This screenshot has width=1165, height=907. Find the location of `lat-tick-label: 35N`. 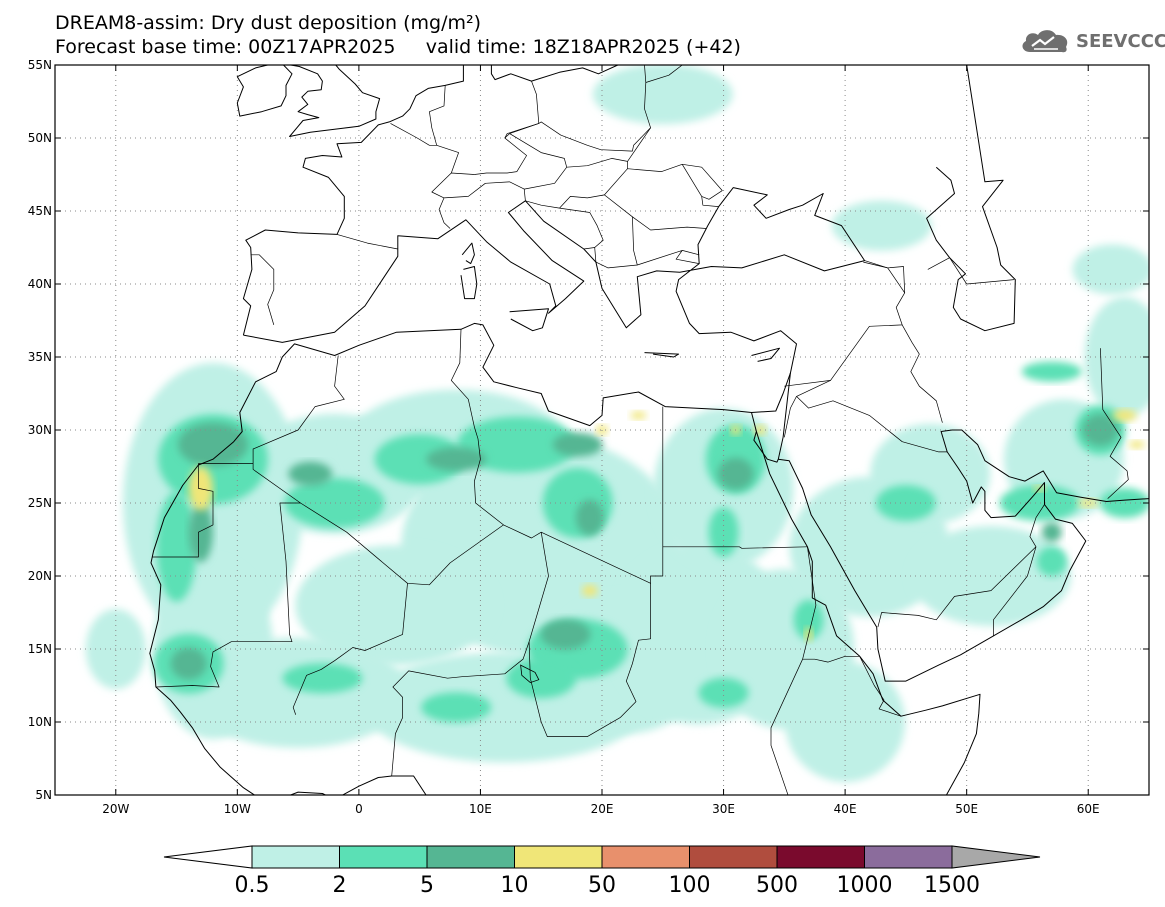

lat-tick-label: 35N is located at coordinates (40, 357).